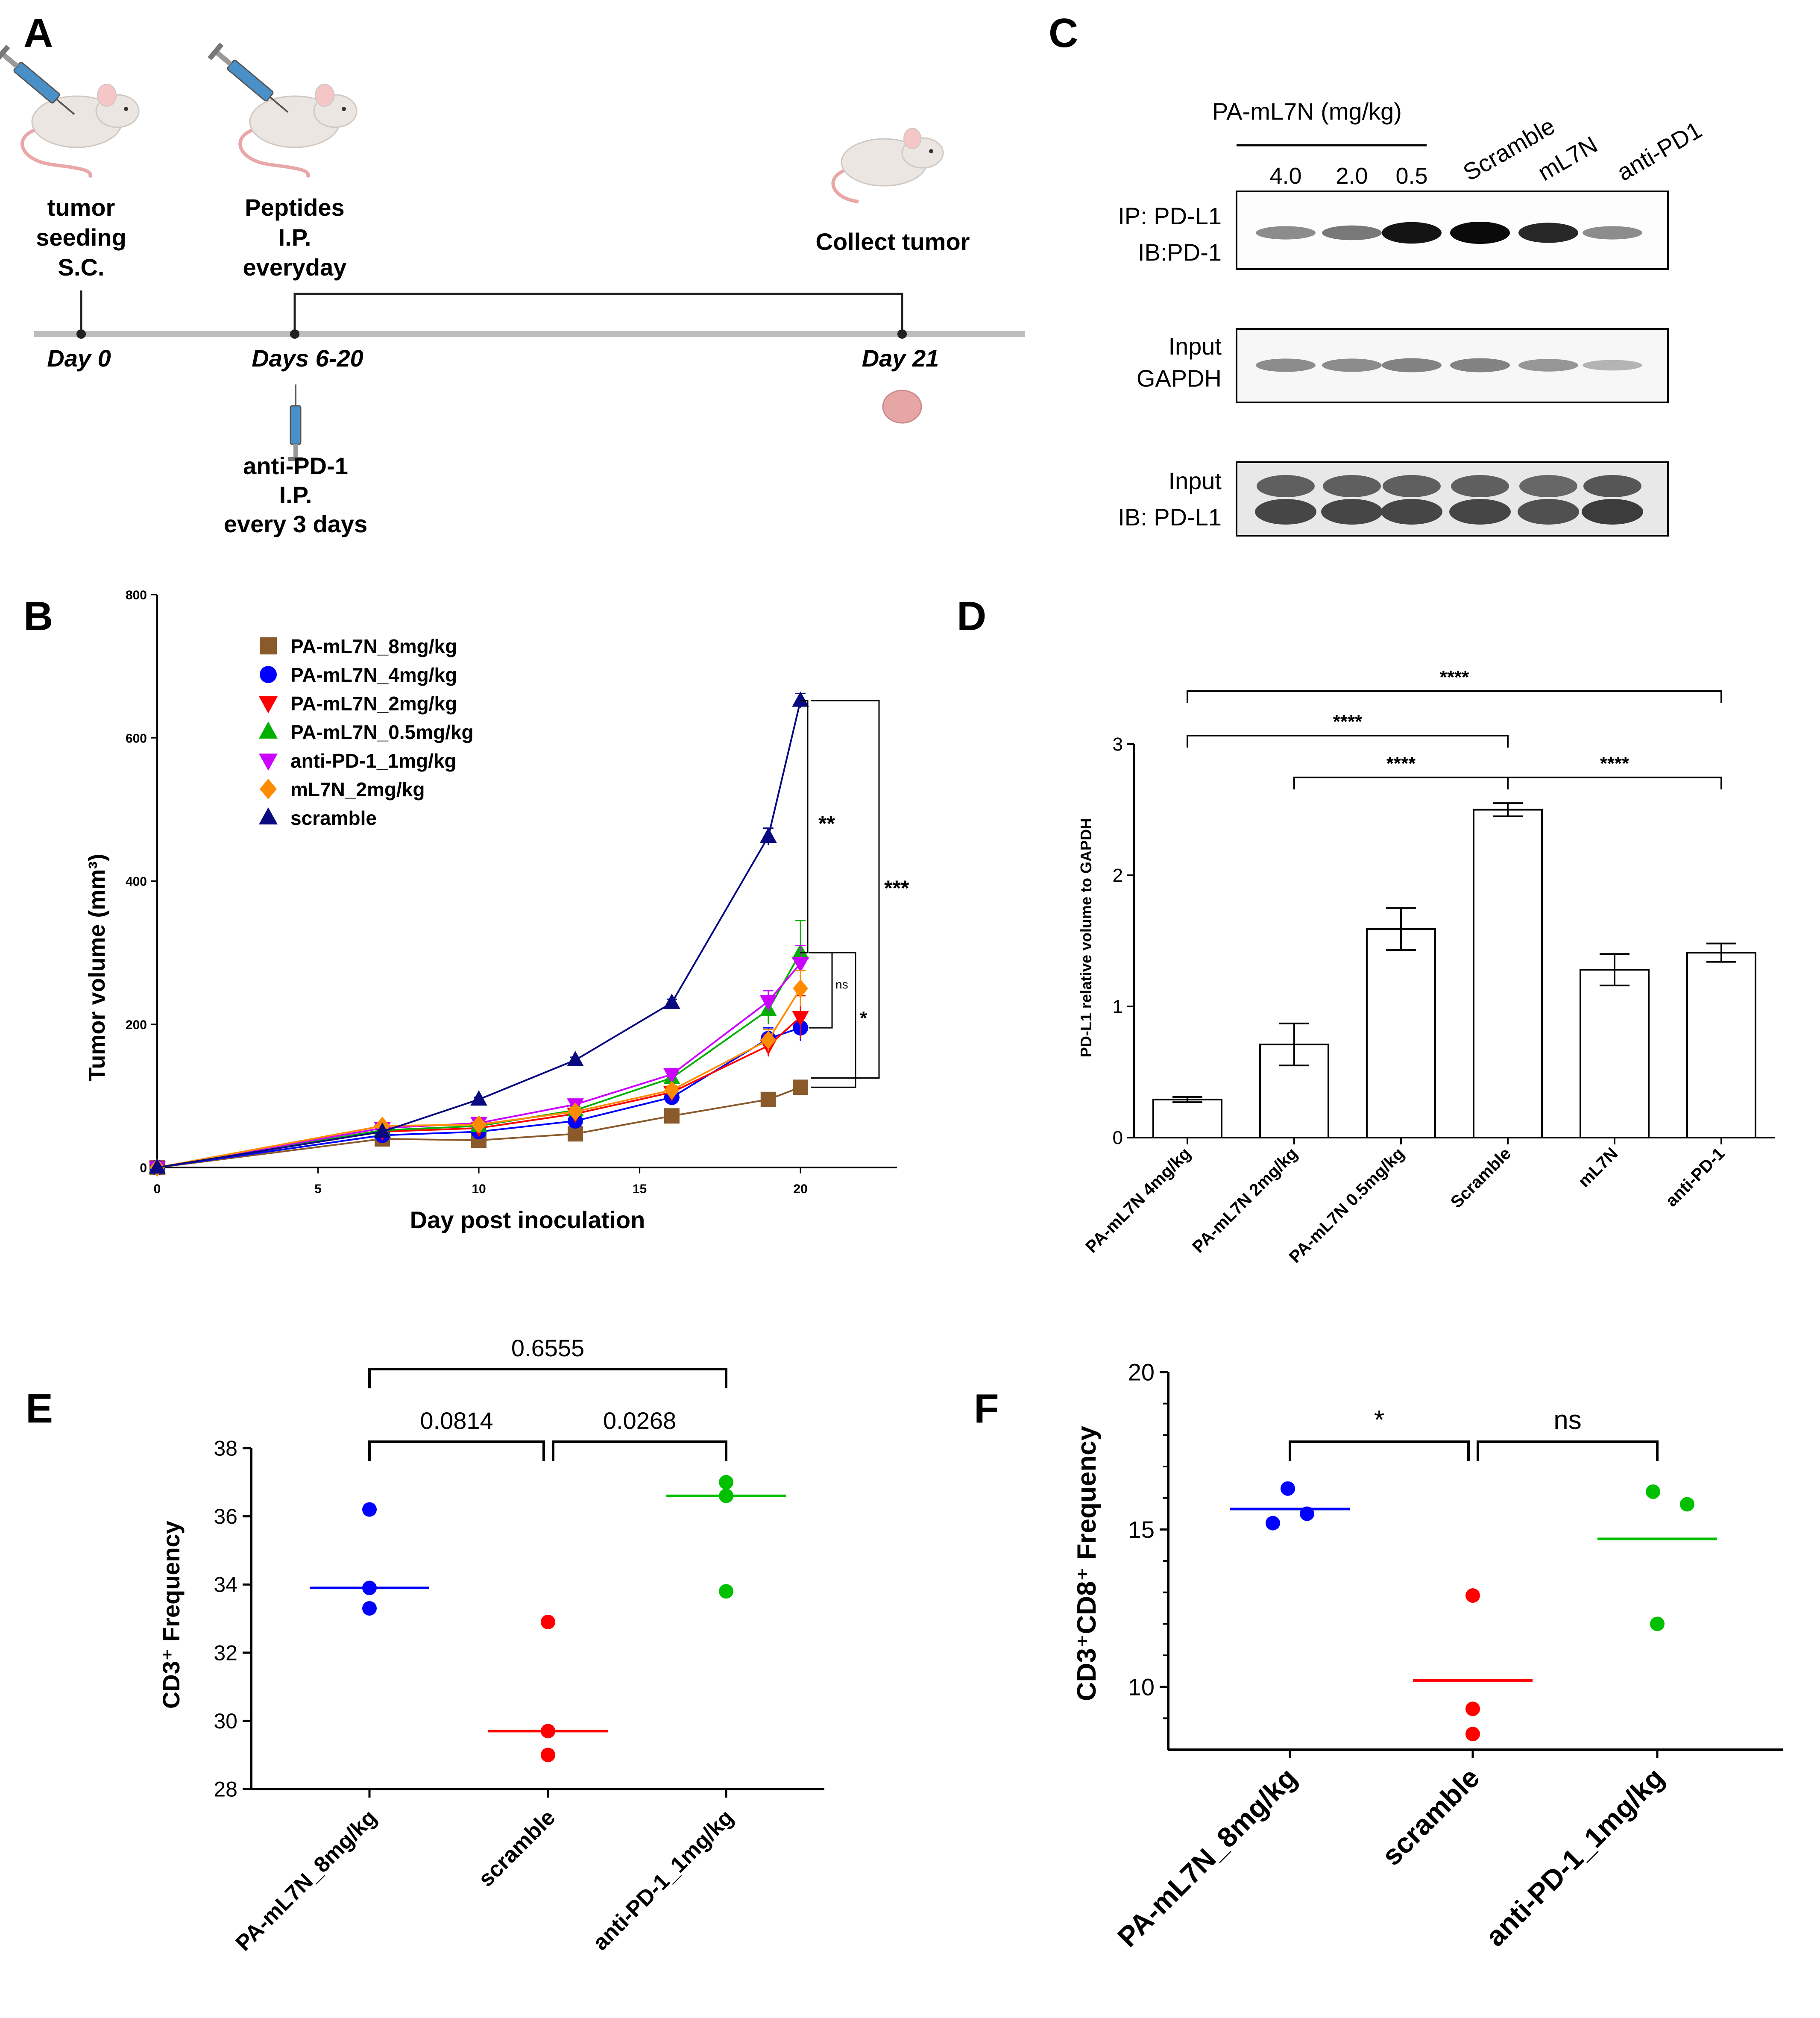 The width and height of the screenshot is (1820, 2018). Describe the element at coordinates (143, 1168) in the screenshot. I see `y-tick-label: 0` at that location.